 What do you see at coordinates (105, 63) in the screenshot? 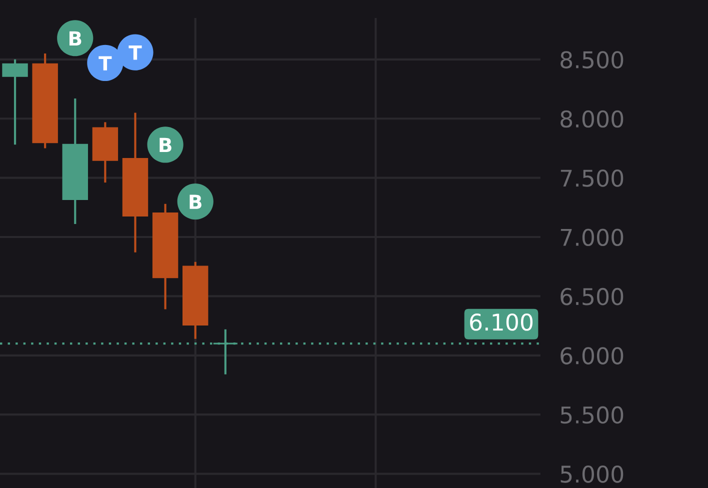
I see `text: T` at bounding box center [105, 63].